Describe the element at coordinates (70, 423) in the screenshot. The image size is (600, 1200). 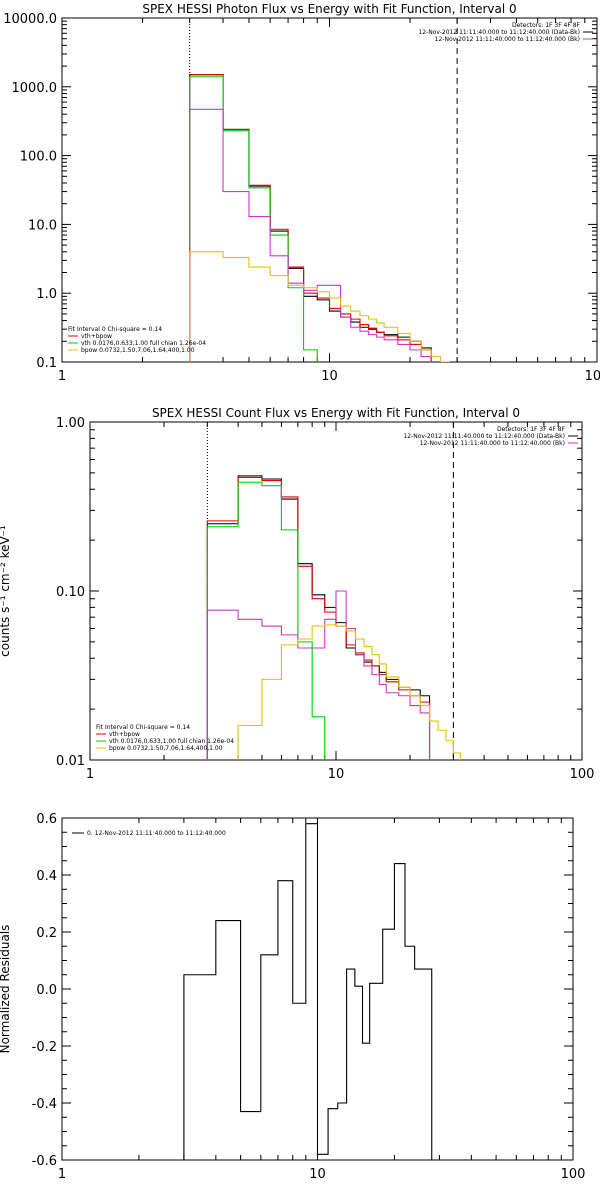
I see `y-tick-label: 1.00` at that location.